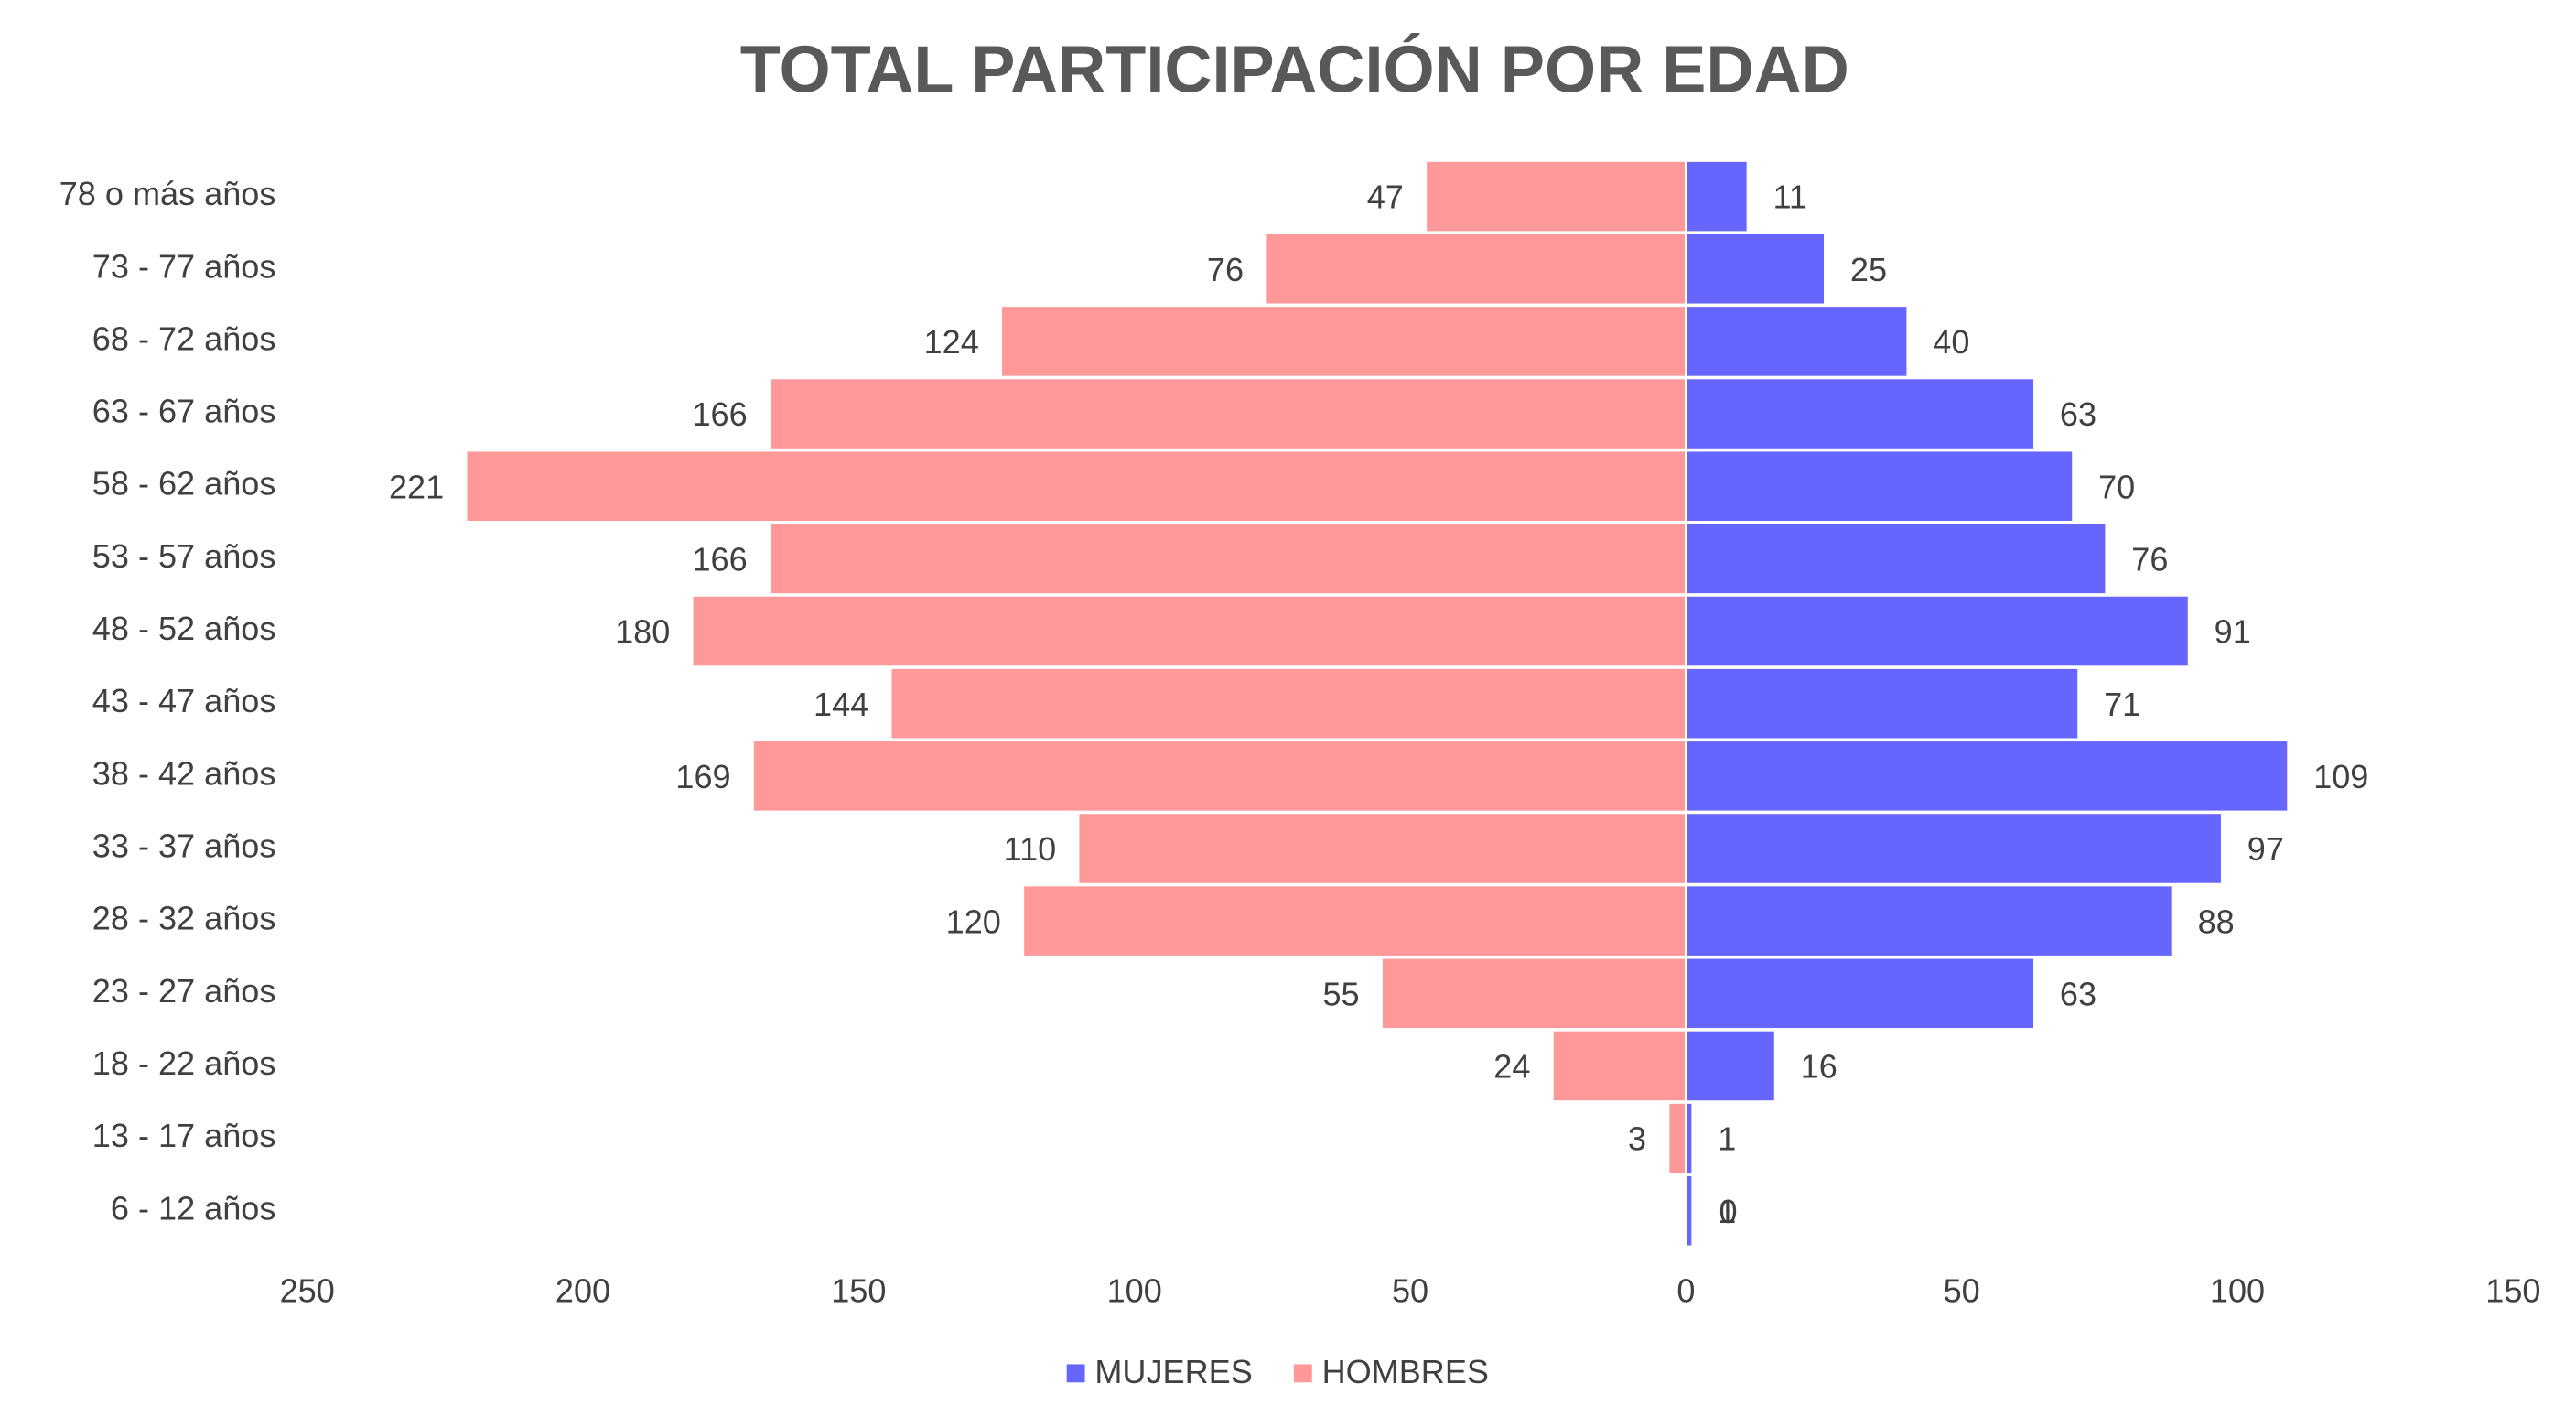 The width and height of the screenshot is (2576, 1427). What do you see at coordinates (416, 486) in the screenshot?
I see `data-label: 221` at bounding box center [416, 486].